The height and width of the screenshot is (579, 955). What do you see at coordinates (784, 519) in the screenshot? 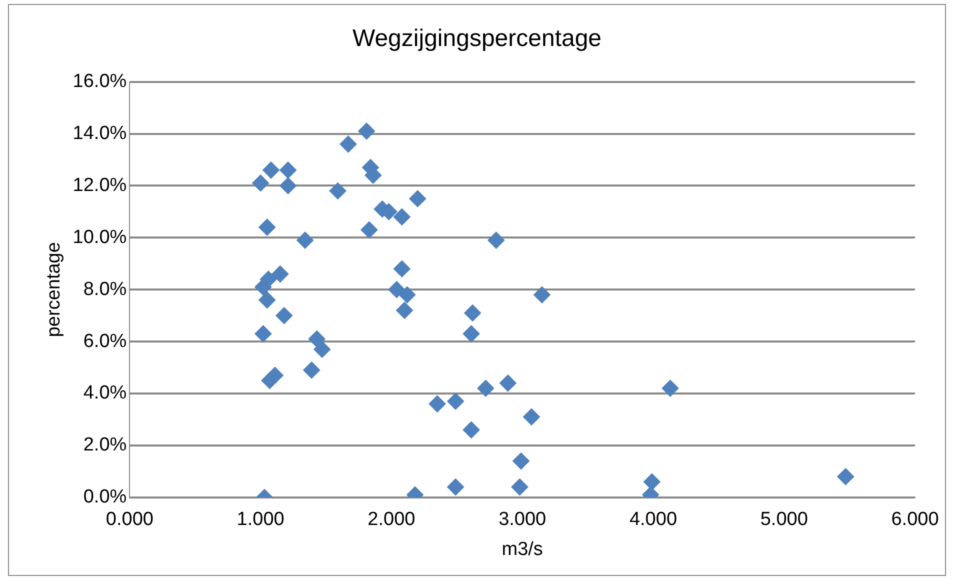
I see `x-tick-label: 5.000` at bounding box center [784, 519].